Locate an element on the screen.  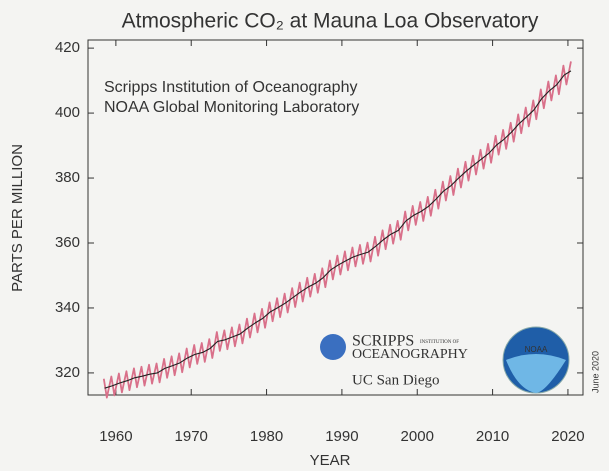
y-axis-label: PARTS PER MILLION is located at coordinates (17, 218).